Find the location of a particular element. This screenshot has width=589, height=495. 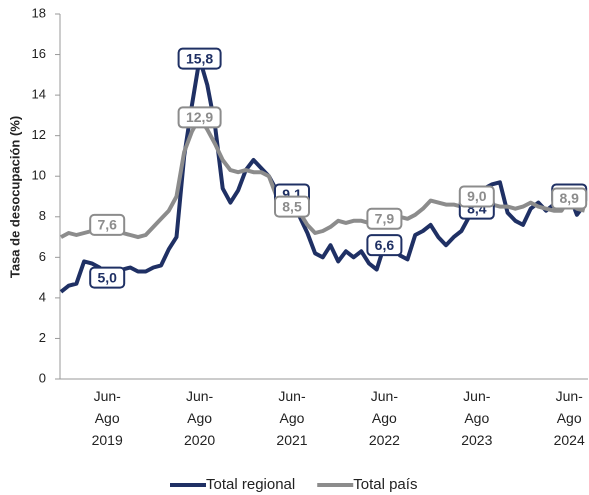

y-tick-label: 10 is located at coordinates (39, 175).